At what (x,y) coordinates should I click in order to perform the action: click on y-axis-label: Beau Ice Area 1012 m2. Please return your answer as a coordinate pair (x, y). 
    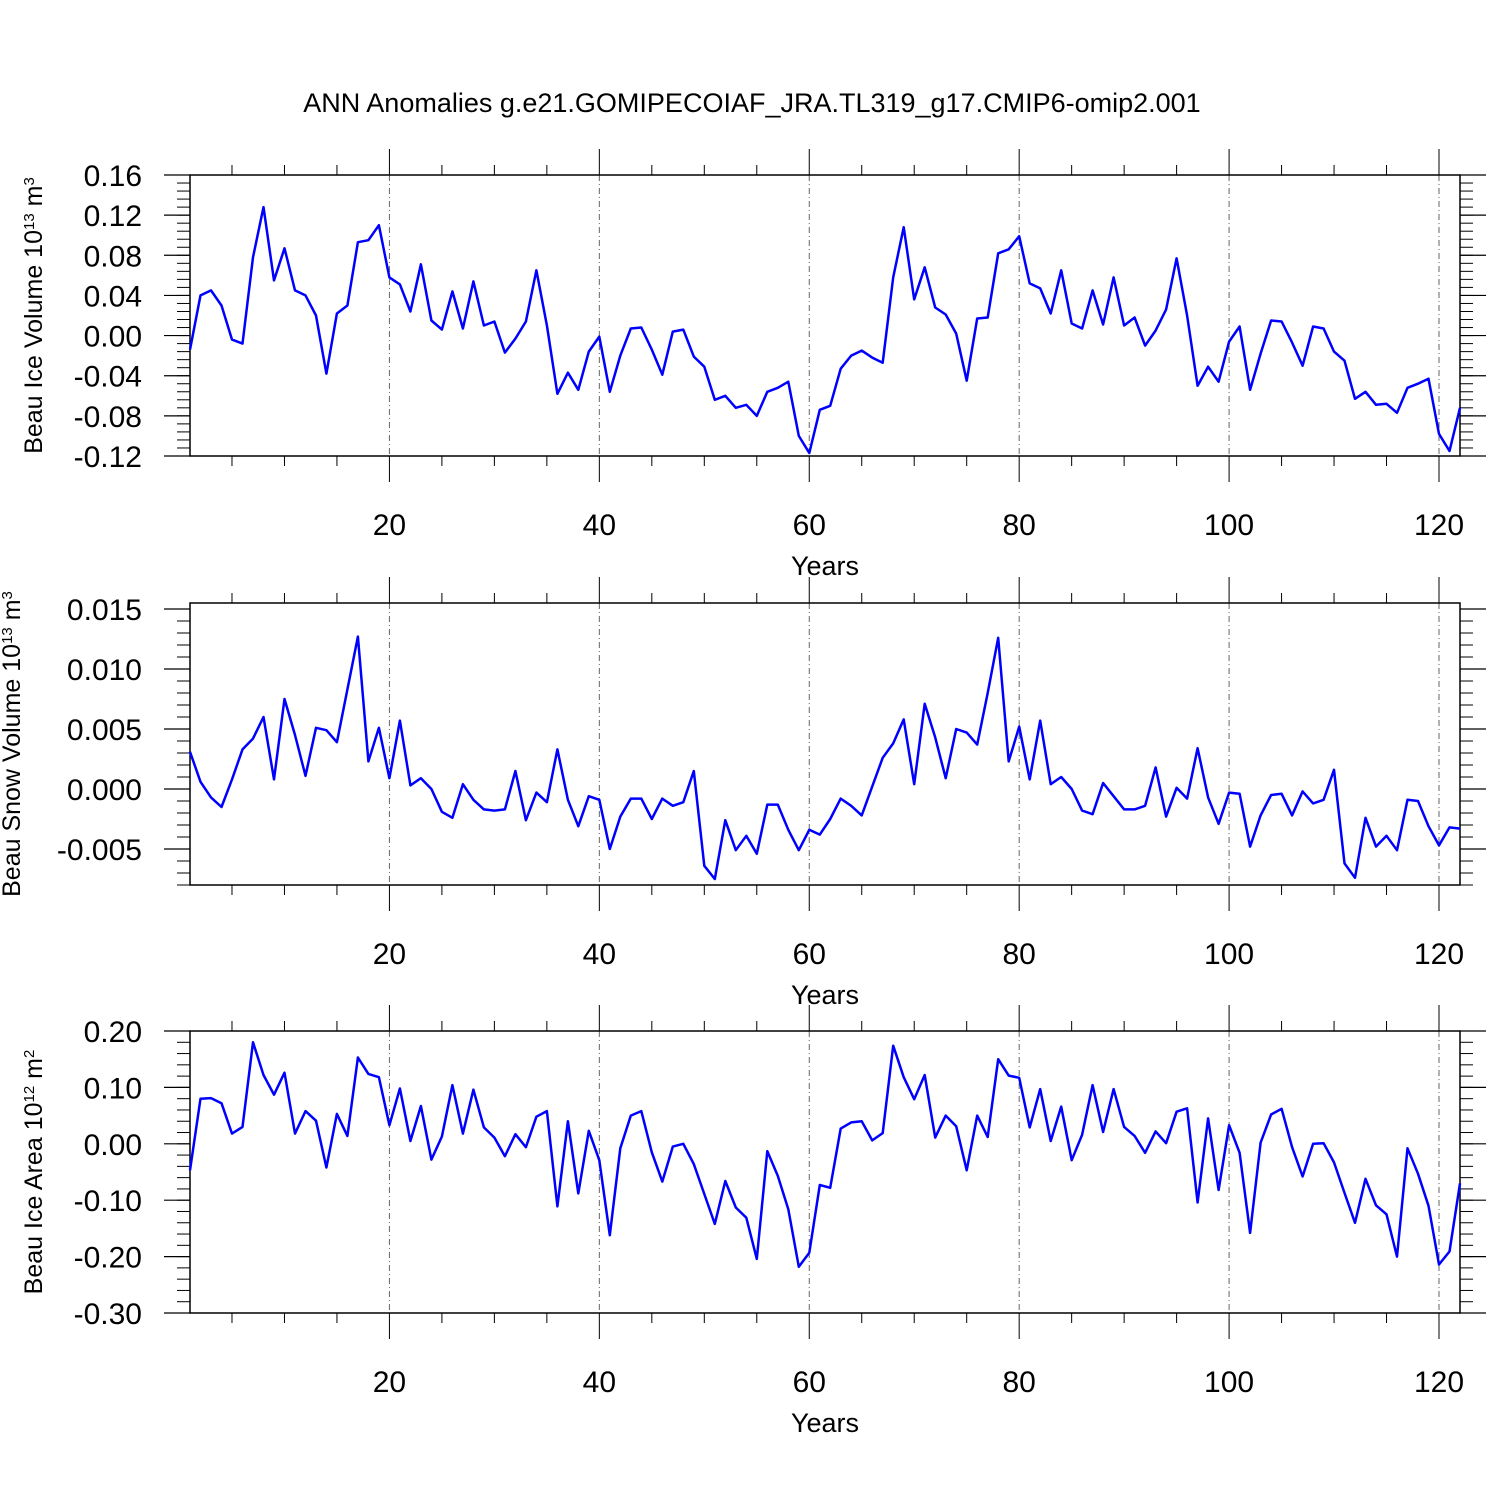
    Looking at the image, I should click on (34, 1172).